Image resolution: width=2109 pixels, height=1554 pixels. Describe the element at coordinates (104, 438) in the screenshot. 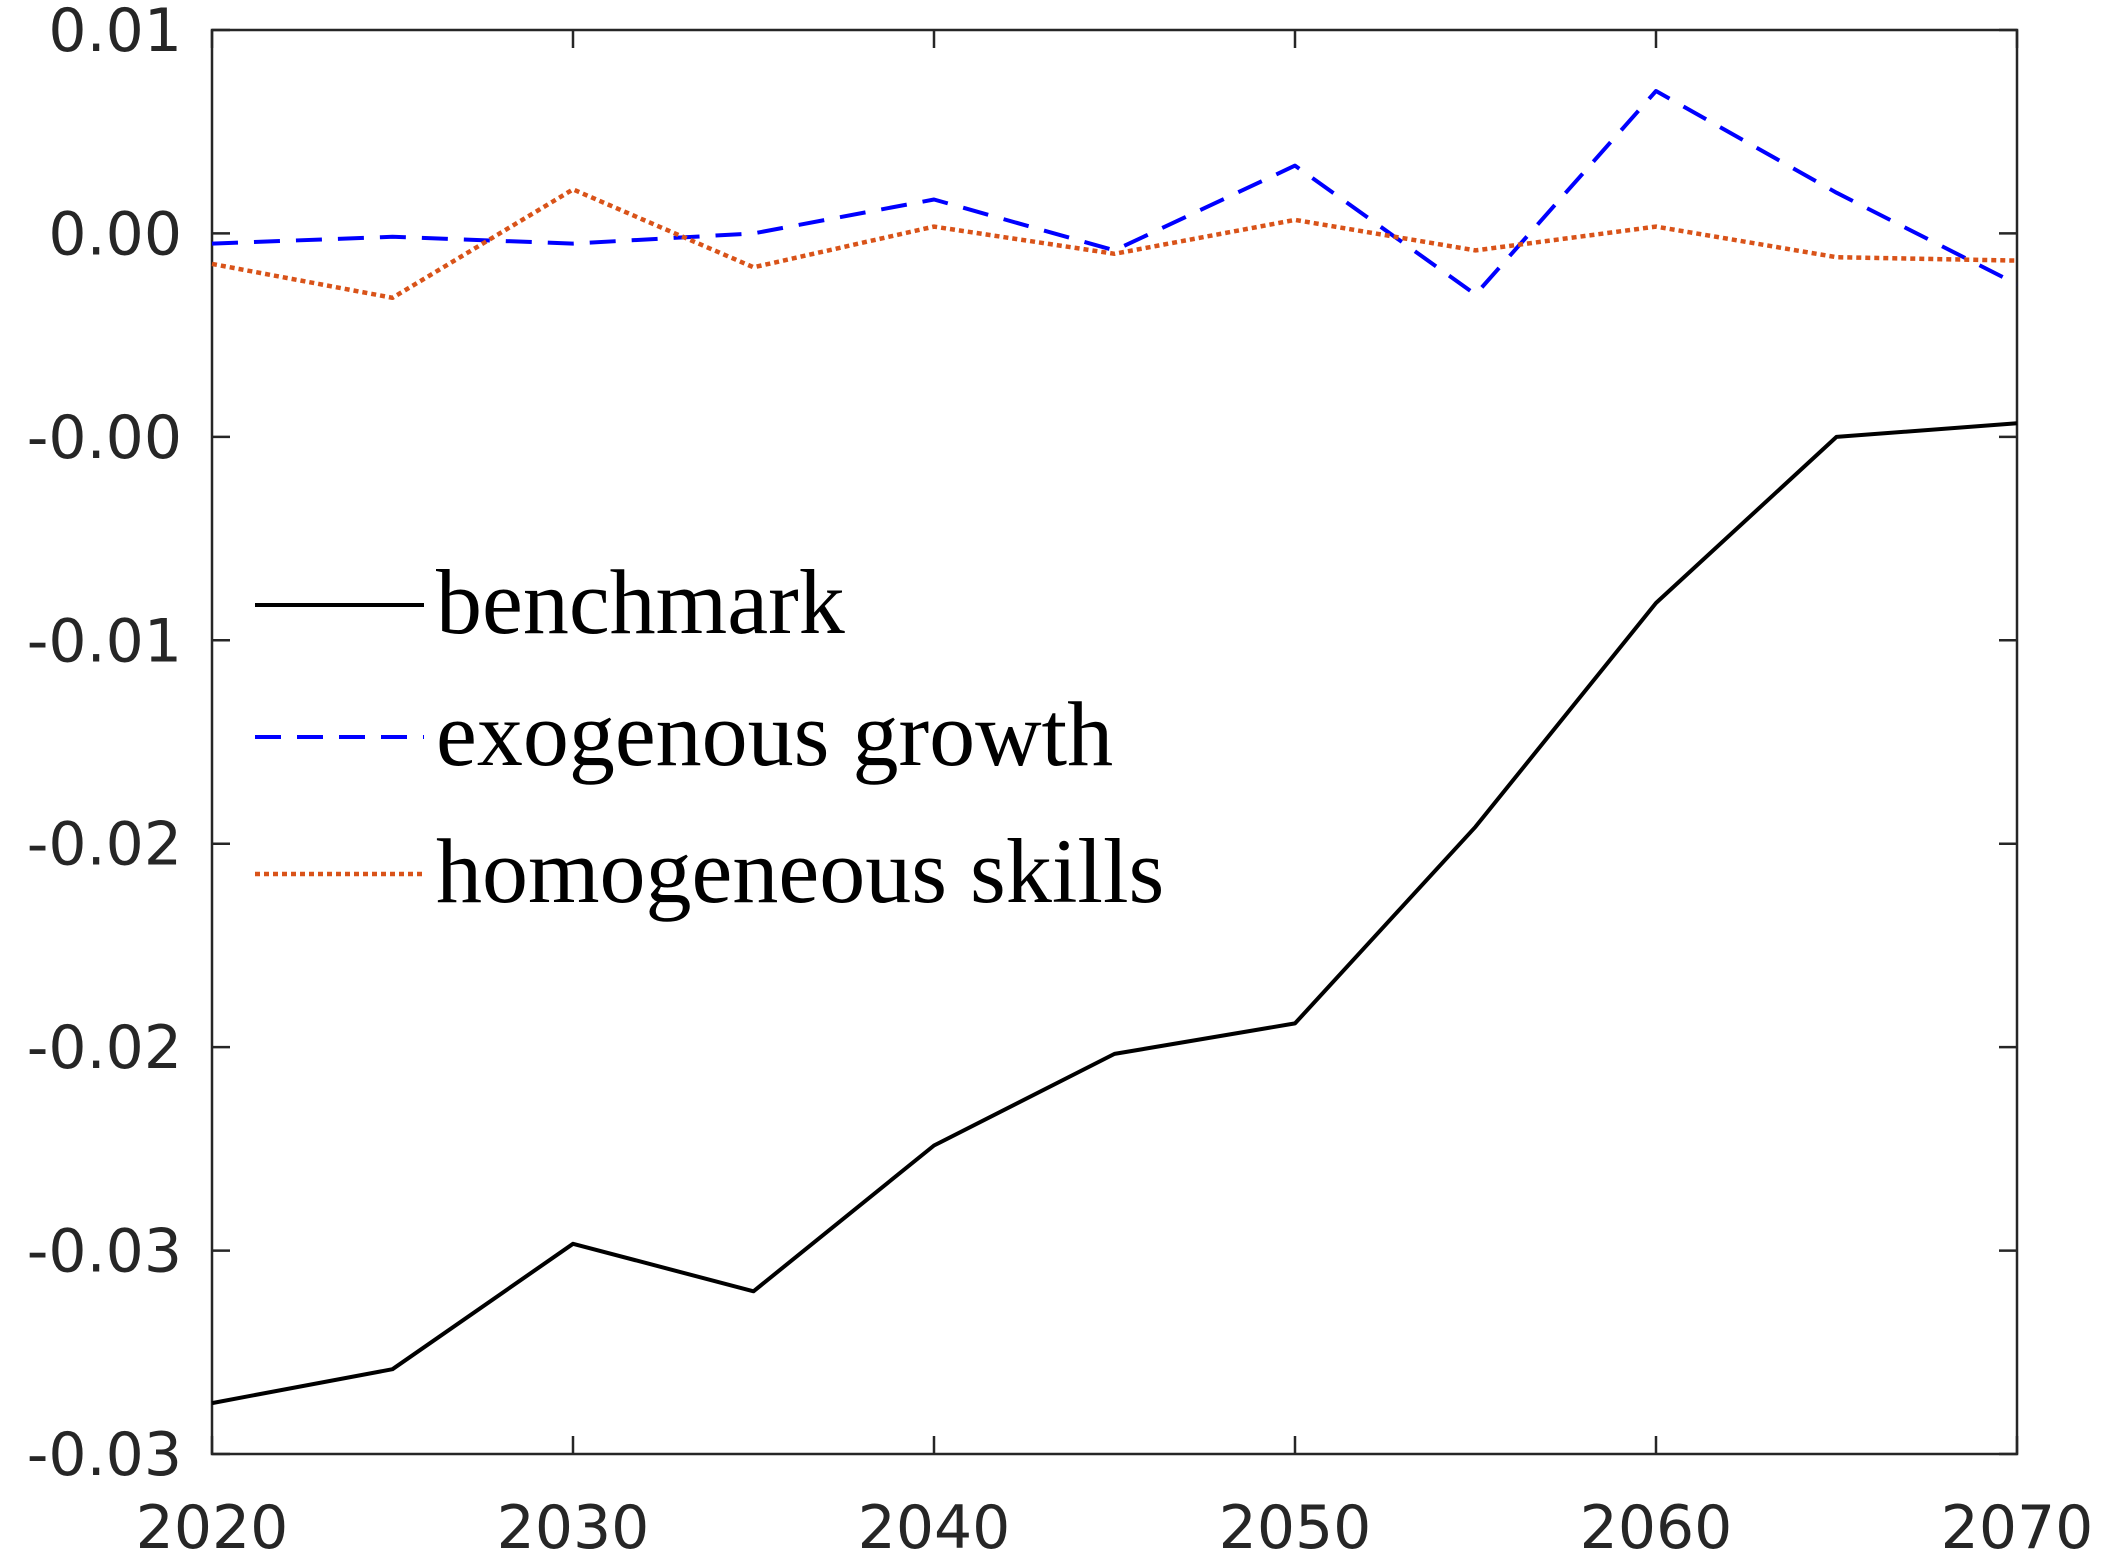

I see `y-tick-label: -0.00` at that location.